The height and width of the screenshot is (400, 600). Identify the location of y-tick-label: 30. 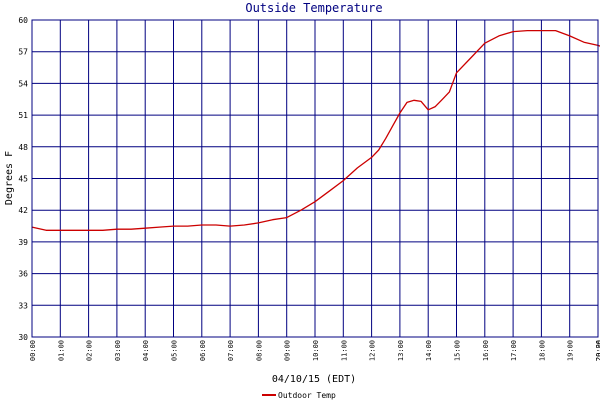
(23, 337).